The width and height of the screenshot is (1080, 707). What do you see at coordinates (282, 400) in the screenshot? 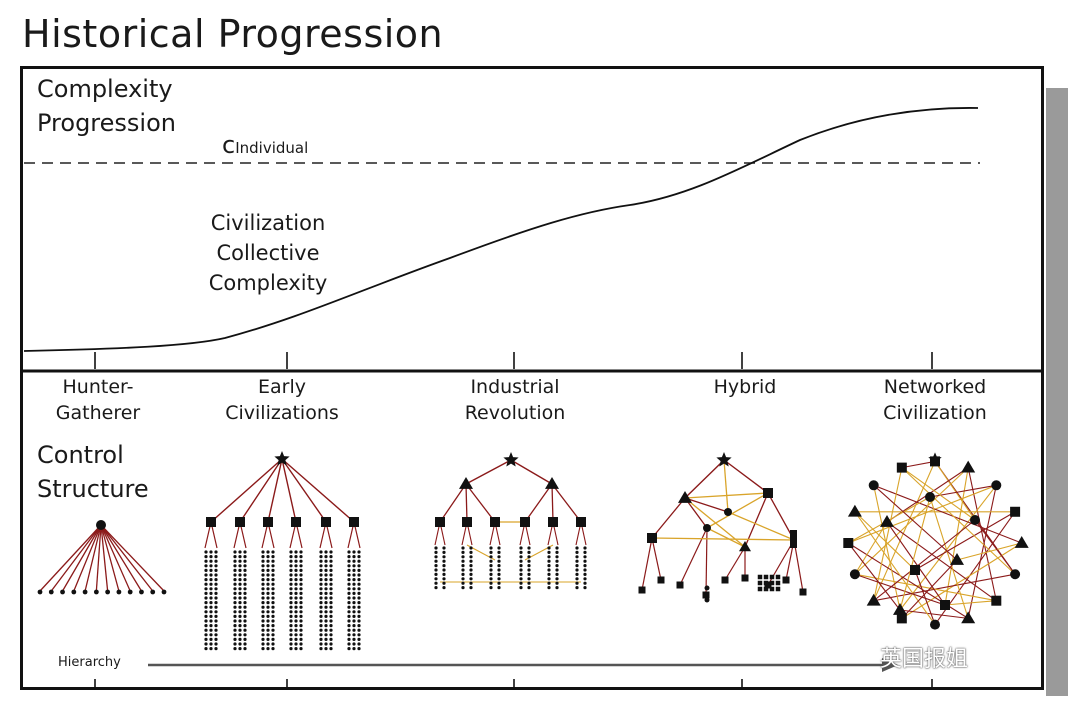
I see `stage-label-early-civilizations: Early Civilizations` at bounding box center [282, 400].